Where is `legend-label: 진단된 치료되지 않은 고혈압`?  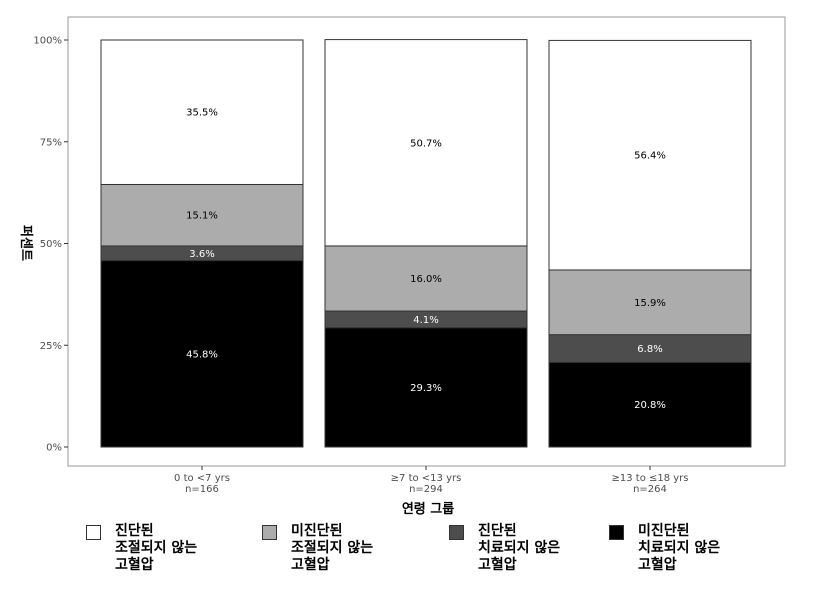 legend-label: 진단된 치료되지 않은 고혈압 is located at coordinates (519, 548).